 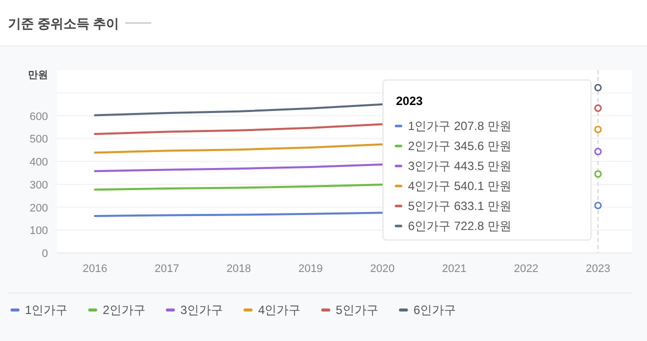 What do you see at coordinates (39, 140) in the screenshot?
I see `y-tick-label: 500` at bounding box center [39, 140].